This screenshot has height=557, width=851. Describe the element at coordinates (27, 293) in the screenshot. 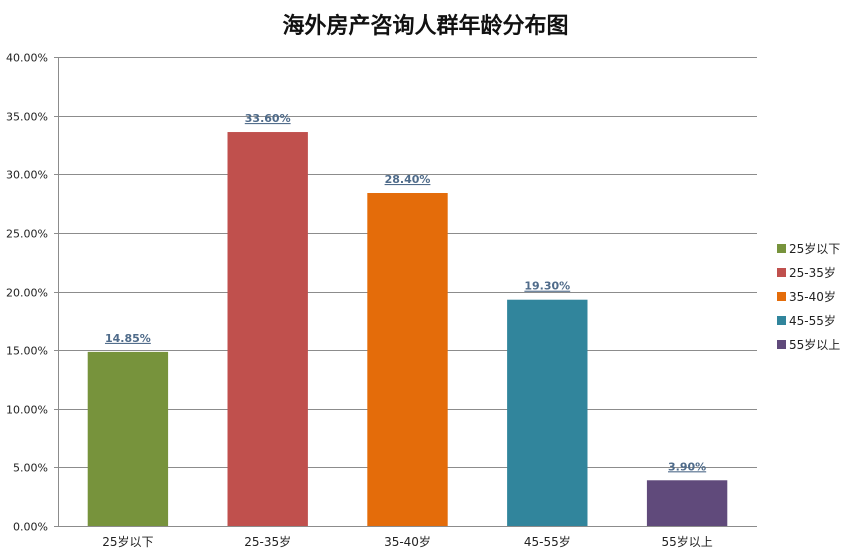

I see `y-tick-label: 20.00%` at that location.